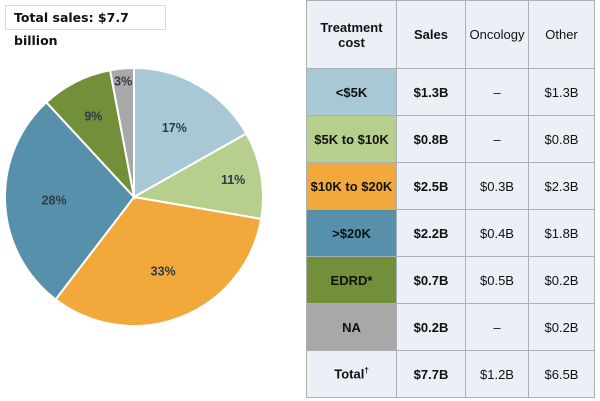  I want to click on total-other: $6.5B, so click(561, 374).